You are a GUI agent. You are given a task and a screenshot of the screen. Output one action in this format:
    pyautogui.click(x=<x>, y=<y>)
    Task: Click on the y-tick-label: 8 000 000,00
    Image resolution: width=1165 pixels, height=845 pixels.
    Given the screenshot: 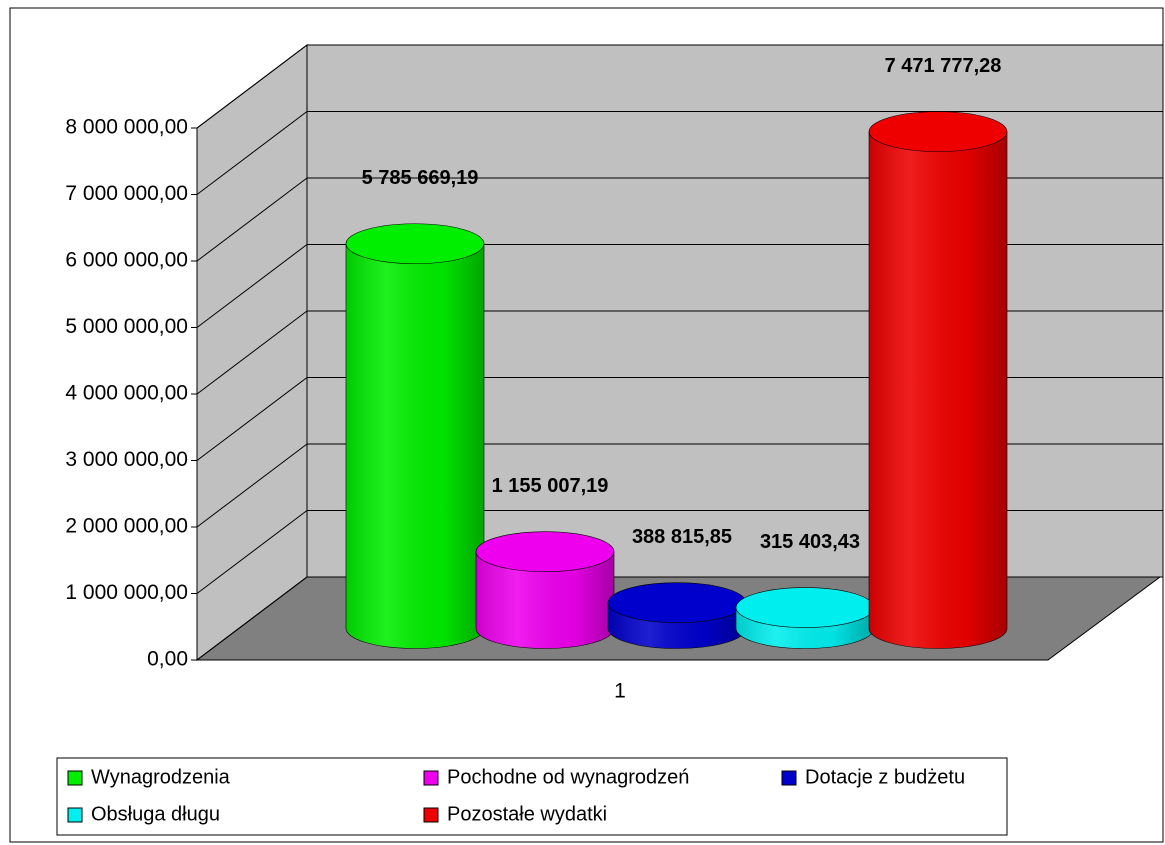 What is the action you would take?
    pyautogui.click(x=126, y=127)
    